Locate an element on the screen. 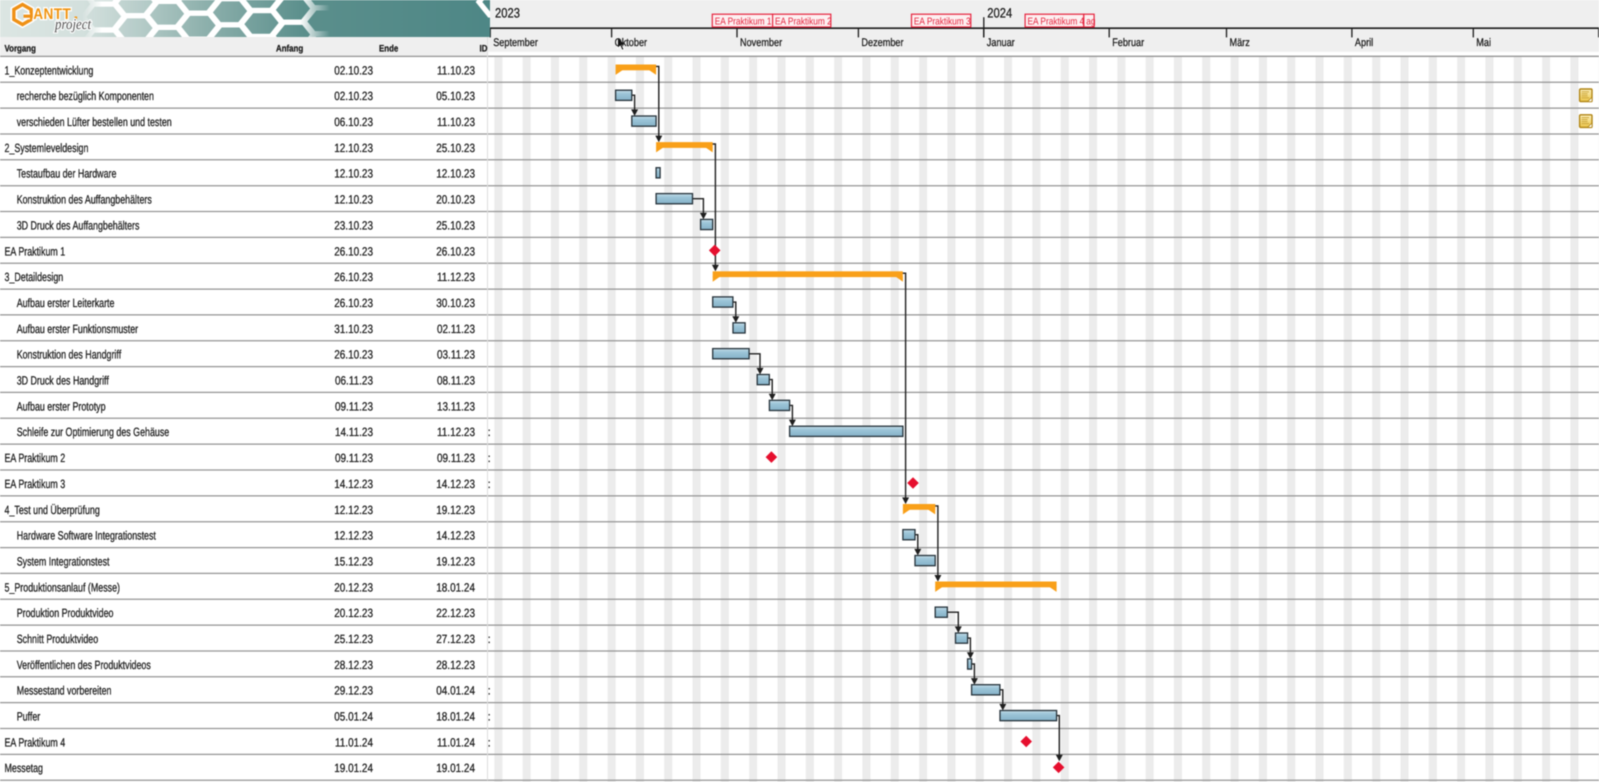 The image size is (1599, 782). svg-text:Schleife zur Optimierung des G: Schleife zur Optimierung des Gehäuse is located at coordinates (93, 432).